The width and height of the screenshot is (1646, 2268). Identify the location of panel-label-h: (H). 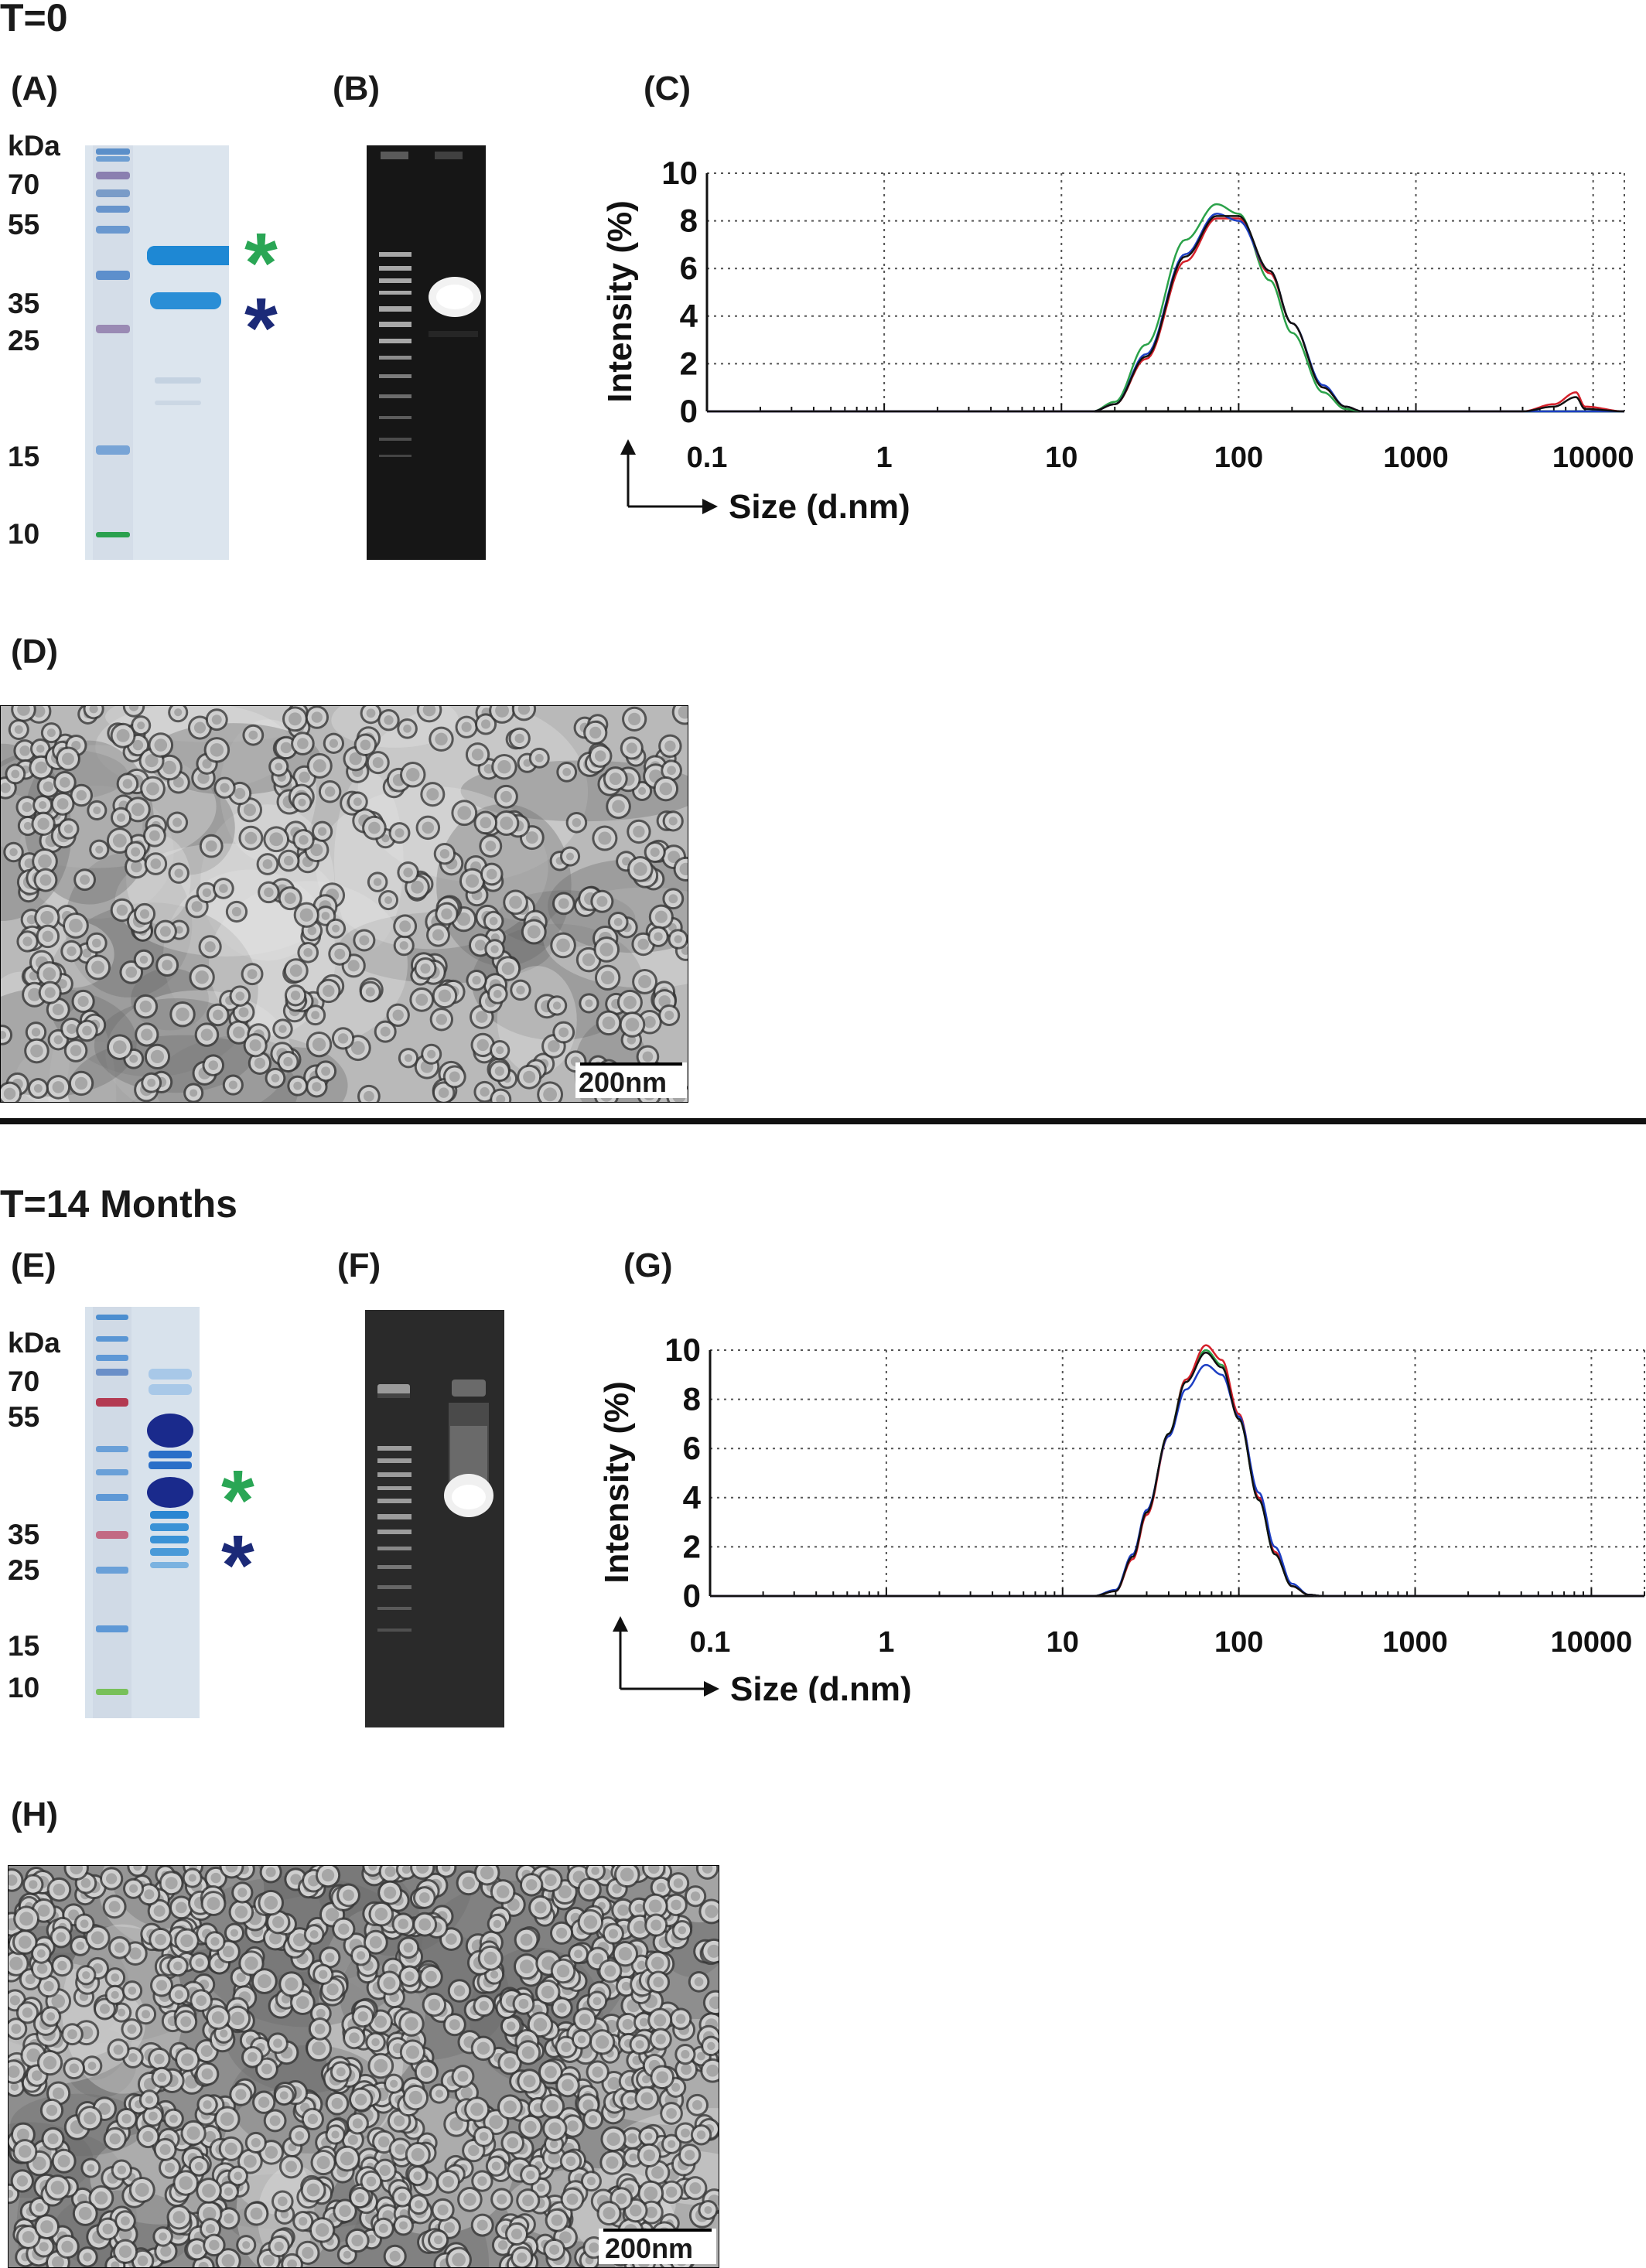
(35, 1814).